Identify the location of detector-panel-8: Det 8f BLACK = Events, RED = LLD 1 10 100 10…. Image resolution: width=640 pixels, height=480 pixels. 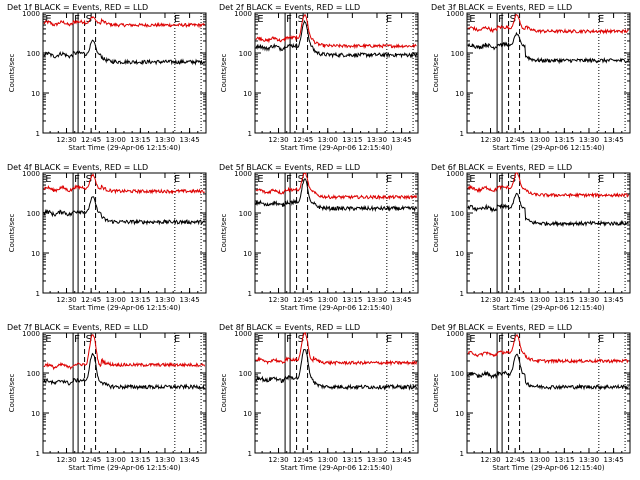
(319, 397).